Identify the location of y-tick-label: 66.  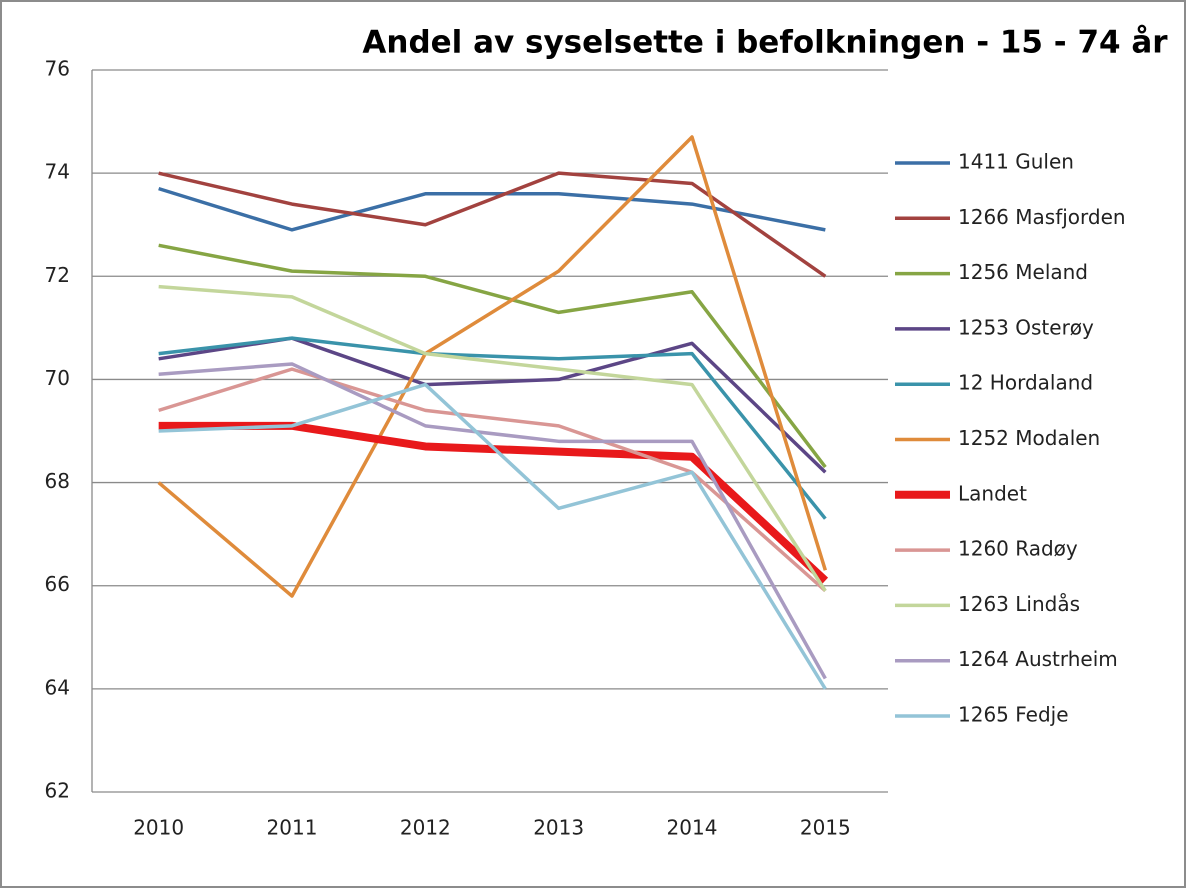
(57, 584).